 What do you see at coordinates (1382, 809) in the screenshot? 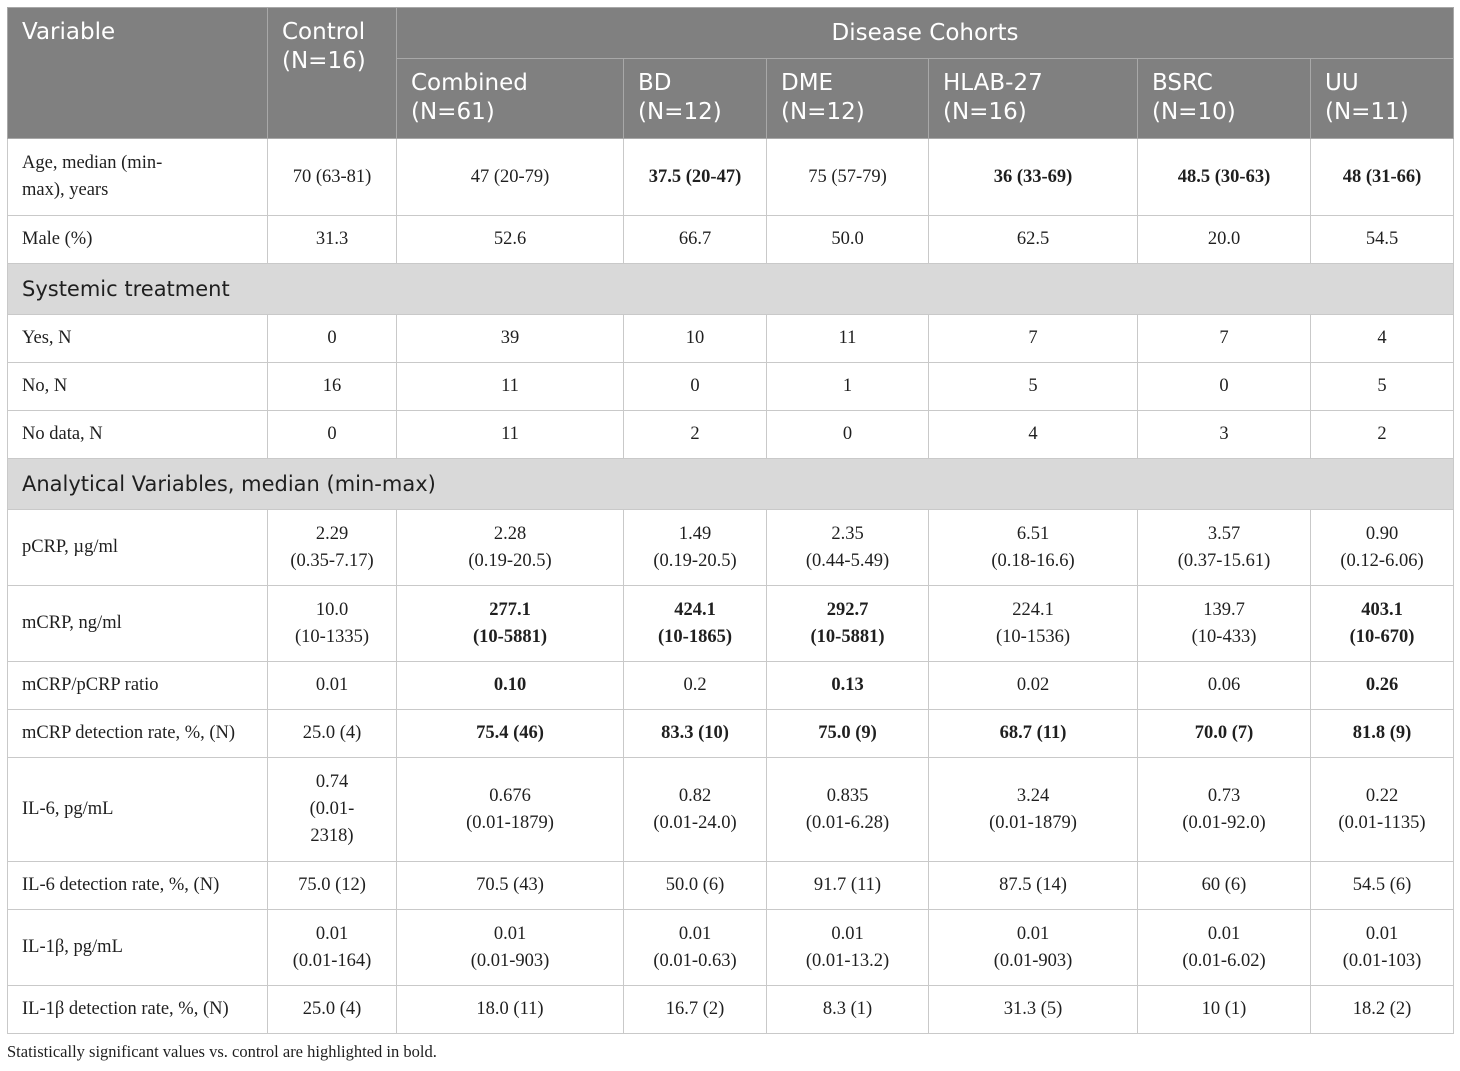
I see `cell: 0.22 (0.01-1135)` at bounding box center [1382, 809].